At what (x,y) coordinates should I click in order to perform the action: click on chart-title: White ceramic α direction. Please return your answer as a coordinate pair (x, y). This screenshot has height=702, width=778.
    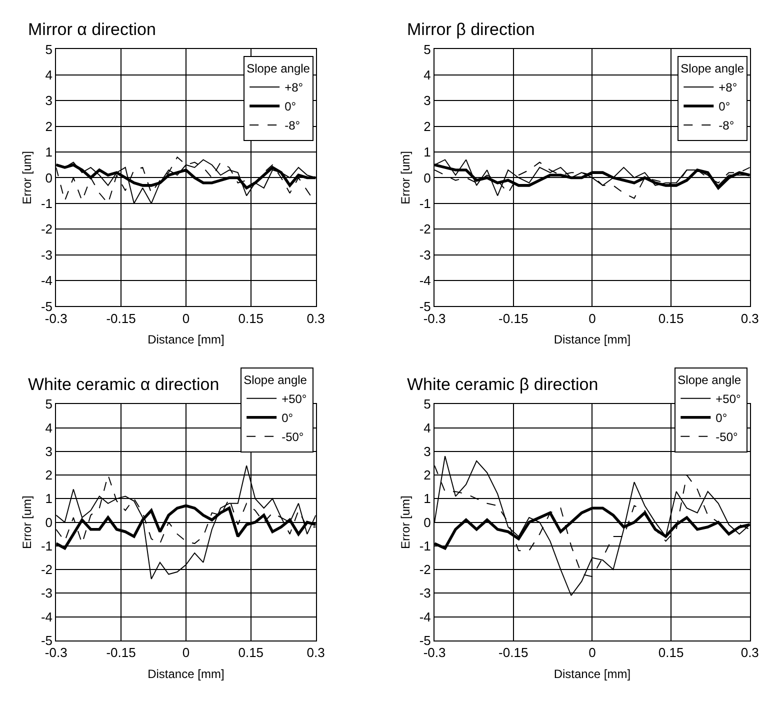
    Looking at the image, I should click on (124, 384).